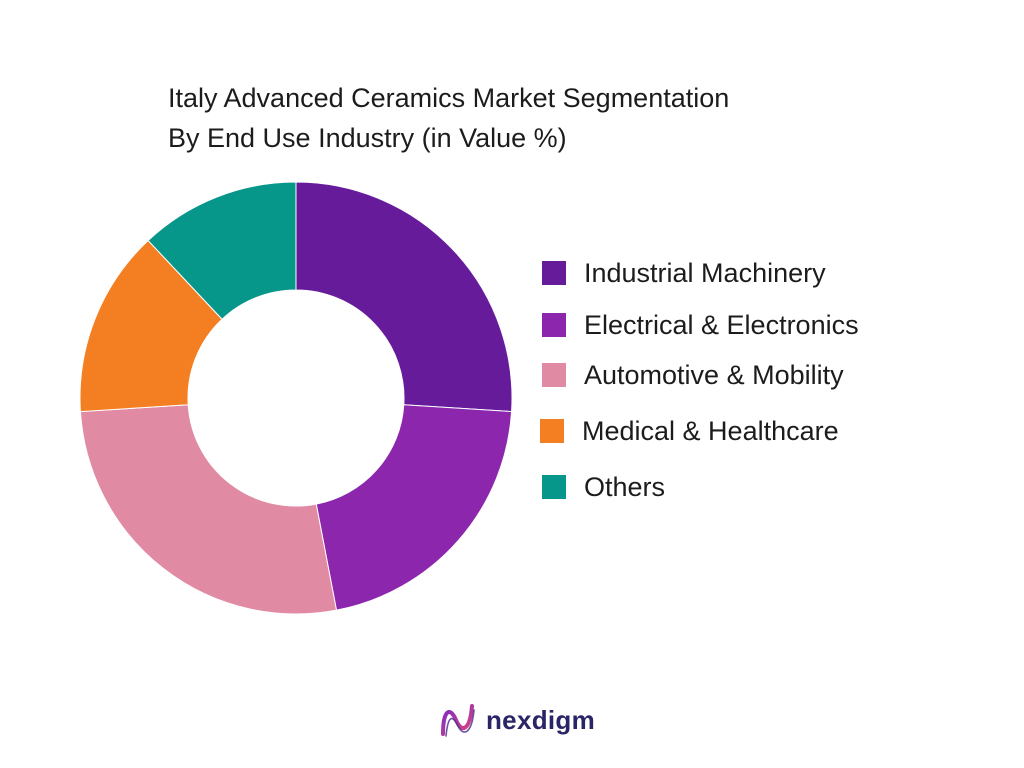 The height and width of the screenshot is (768, 1024). What do you see at coordinates (208, 509) in the screenshot?
I see `slice-automotive-mobility` at bounding box center [208, 509].